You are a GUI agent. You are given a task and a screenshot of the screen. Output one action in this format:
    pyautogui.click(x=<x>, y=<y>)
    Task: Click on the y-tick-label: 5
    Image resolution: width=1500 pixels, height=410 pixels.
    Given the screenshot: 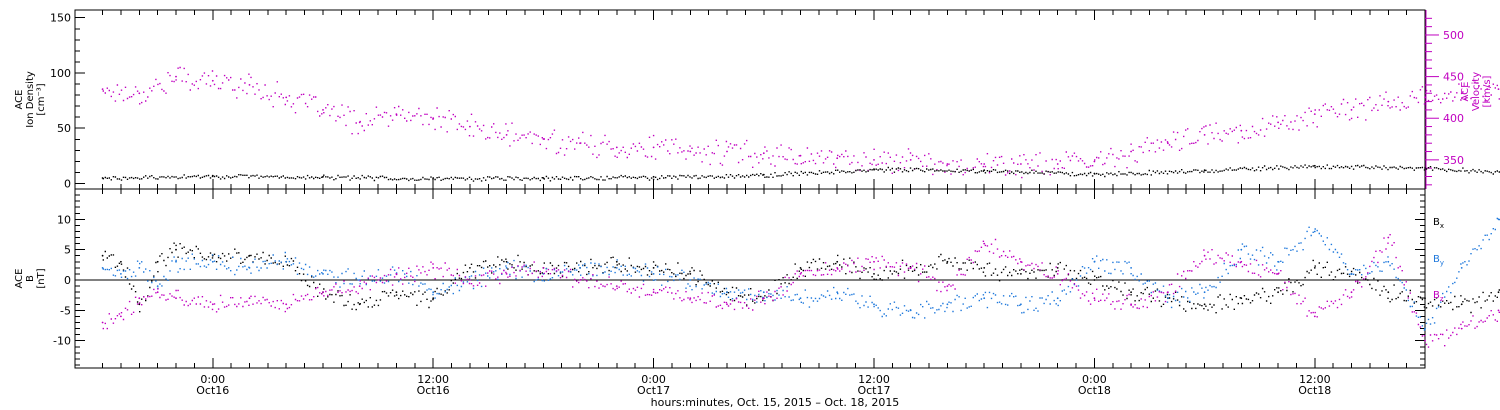 What is the action you would take?
    pyautogui.click(x=67, y=250)
    